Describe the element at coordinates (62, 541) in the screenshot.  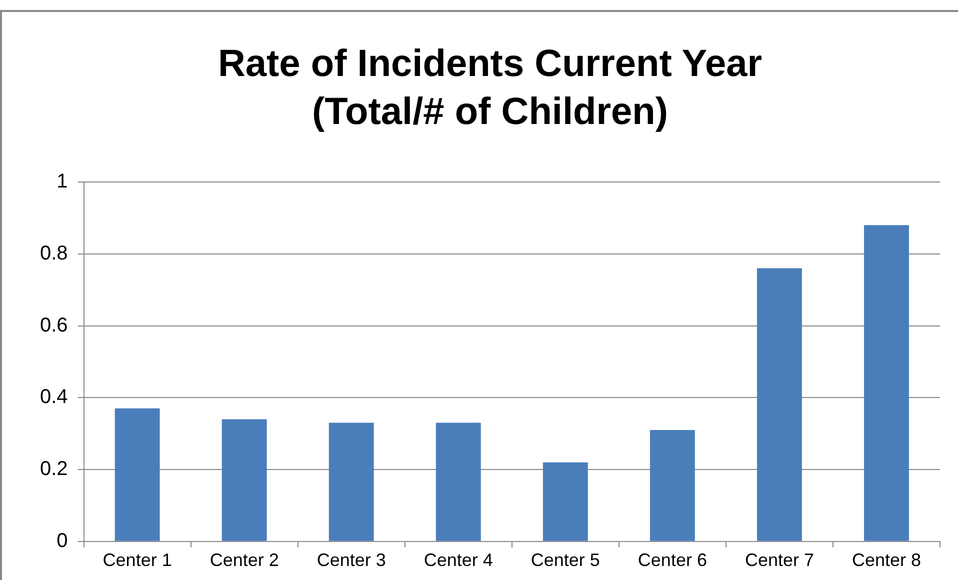
I see `y-tick-label: 0` at that location.